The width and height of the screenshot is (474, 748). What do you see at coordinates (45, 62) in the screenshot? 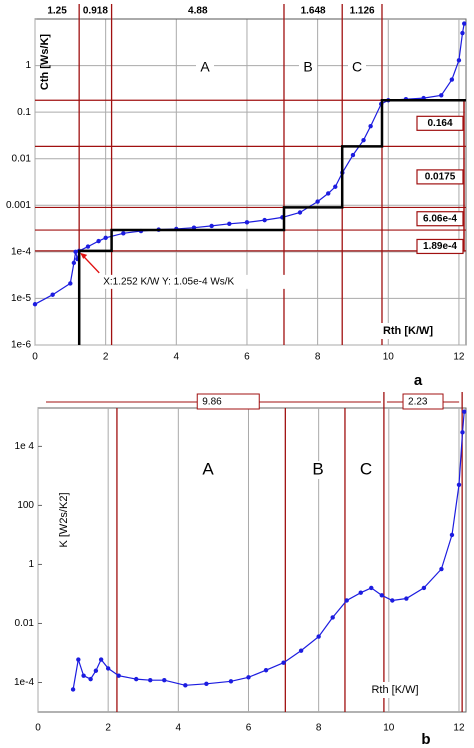
I see `y-axis-label: Cth [Ws/K]` at bounding box center [45, 62].